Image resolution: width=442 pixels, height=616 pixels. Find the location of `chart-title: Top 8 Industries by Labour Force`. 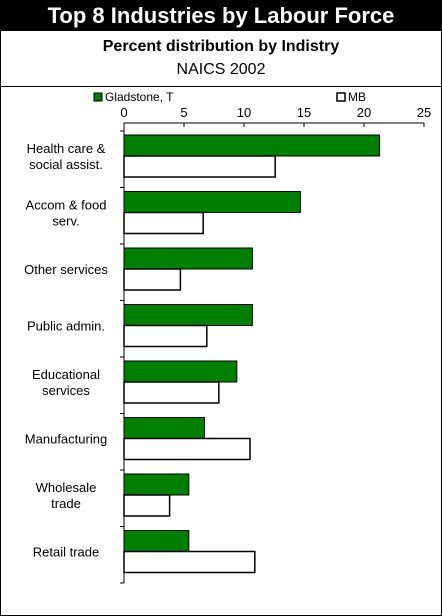

chart-title: Top 8 Industries by Labour Force is located at coordinates (221, 16).